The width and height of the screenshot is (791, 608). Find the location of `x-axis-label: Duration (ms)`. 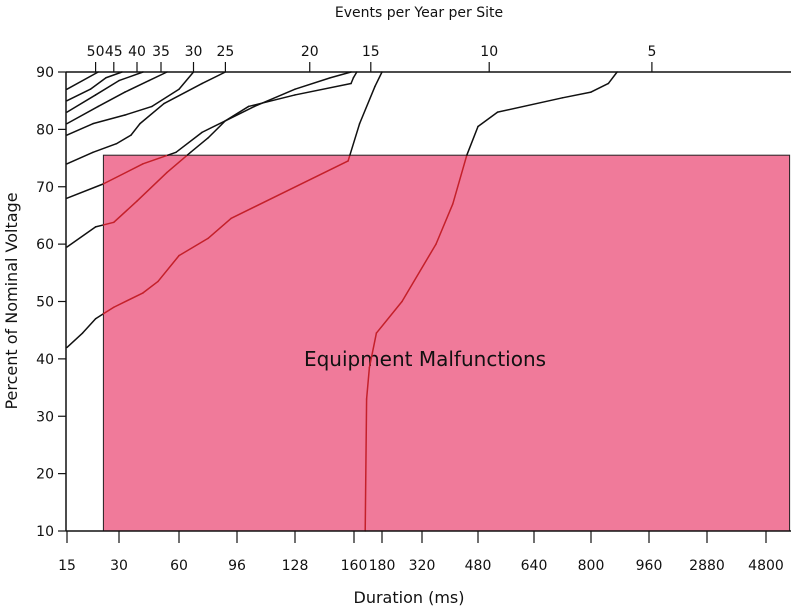

x-axis-label: Duration (ms) is located at coordinates (409, 597).